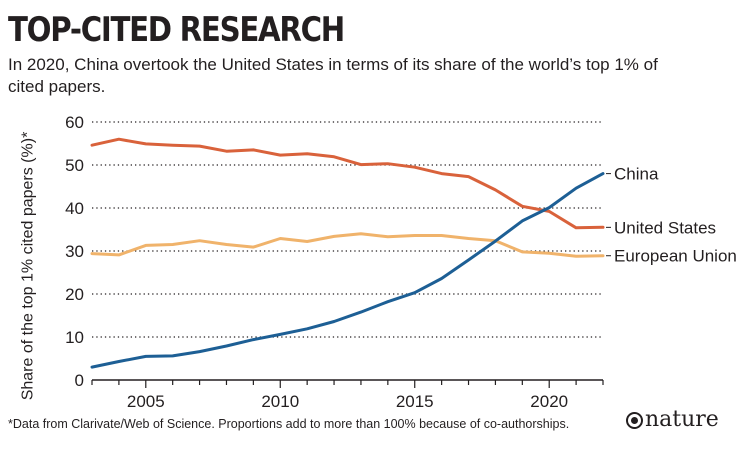 Image resolution: width=751 pixels, height=450 pixels. What do you see at coordinates (636, 174) in the screenshot?
I see `series-label: China` at bounding box center [636, 174].